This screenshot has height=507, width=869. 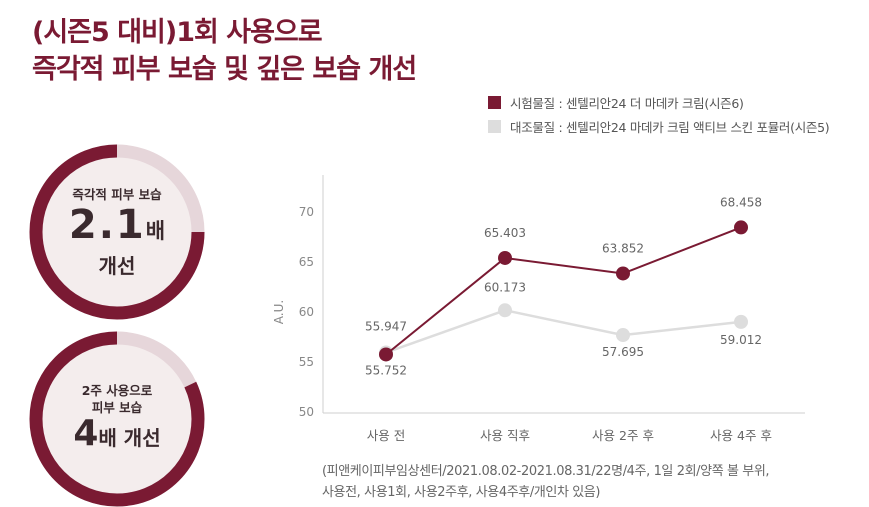 I want to click on badge-instant-moisture: 즉각적 피부 보습 2.1배 개선, so click(x=117, y=232).